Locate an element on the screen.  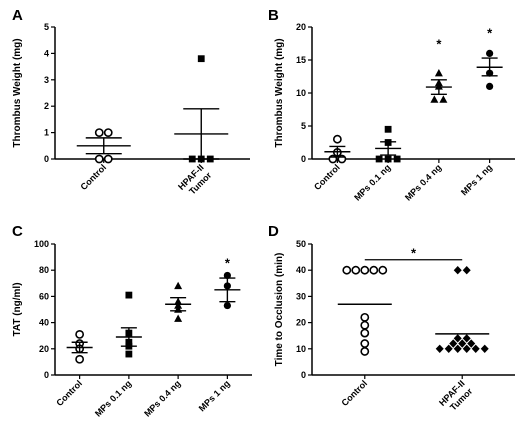
y-tick-label: 2 is located at coordinates (46, 106).